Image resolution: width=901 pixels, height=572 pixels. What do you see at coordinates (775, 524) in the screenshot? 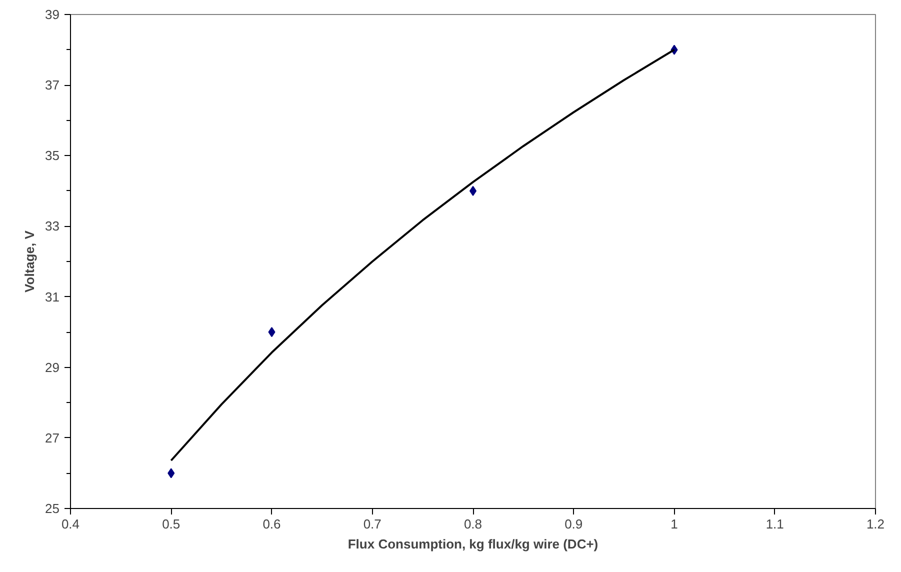
I see `x-tick-label: 1.1` at bounding box center [775, 524].